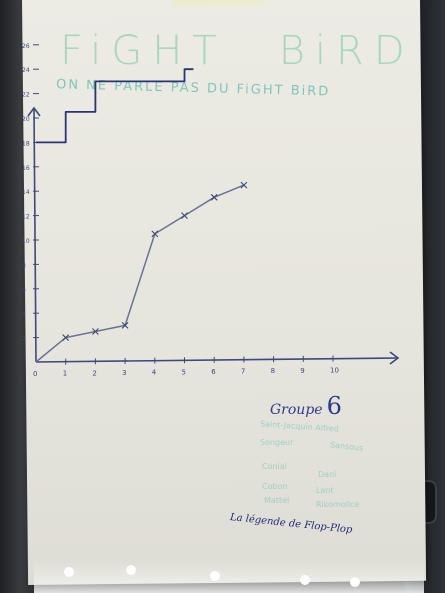 The image size is (445, 593). What do you see at coordinates (35, 374) in the screenshot?
I see `x-tick-label: 0` at bounding box center [35, 374].